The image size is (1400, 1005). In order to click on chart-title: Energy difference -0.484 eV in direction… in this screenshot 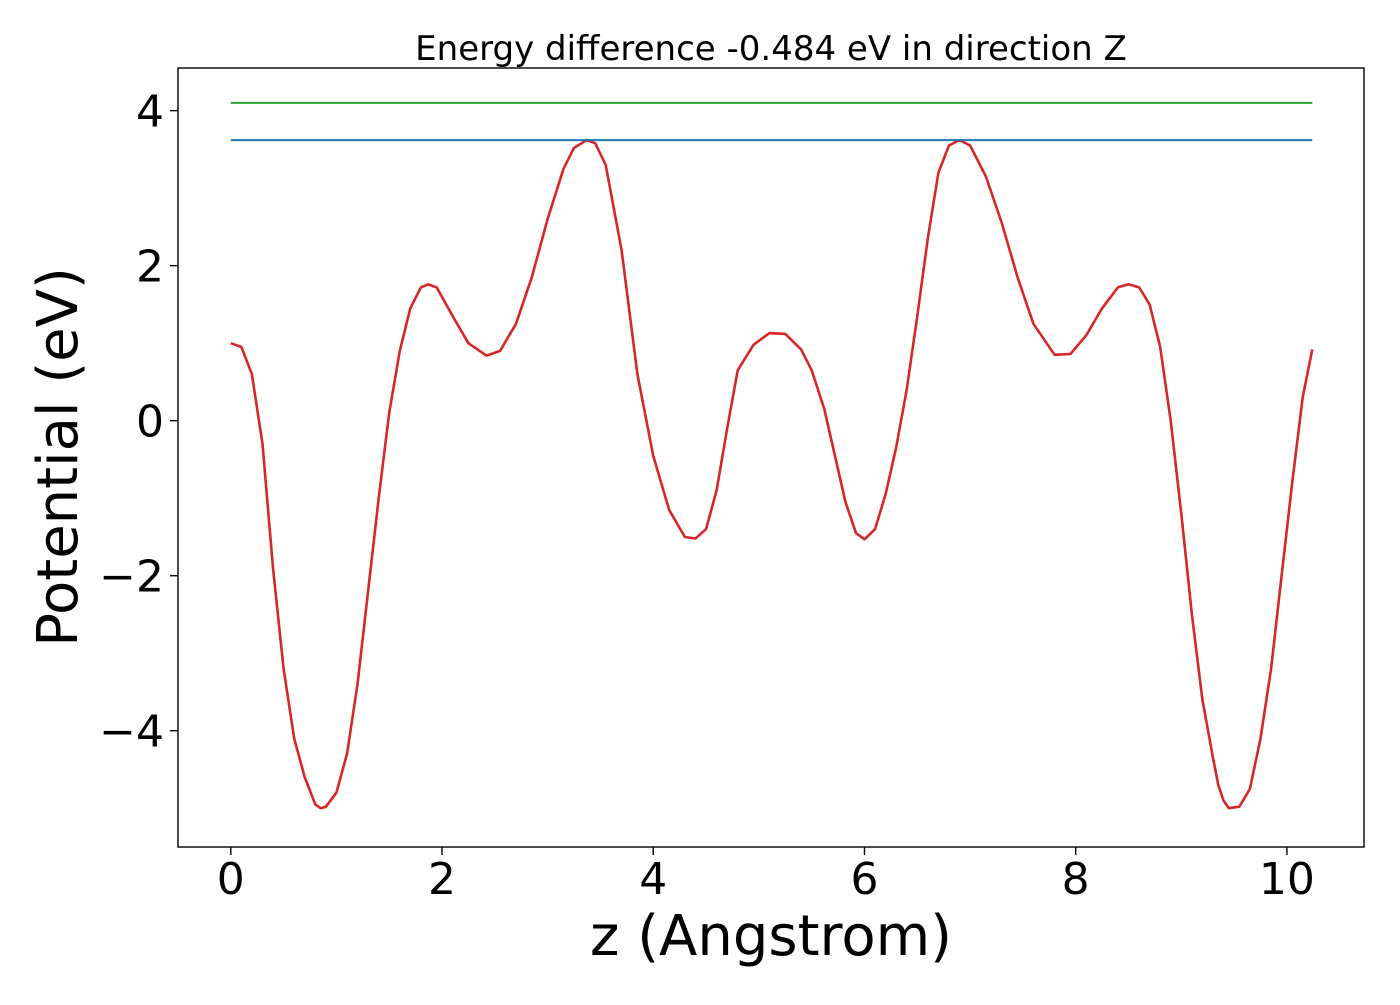, I will do `click(771, 49)`.